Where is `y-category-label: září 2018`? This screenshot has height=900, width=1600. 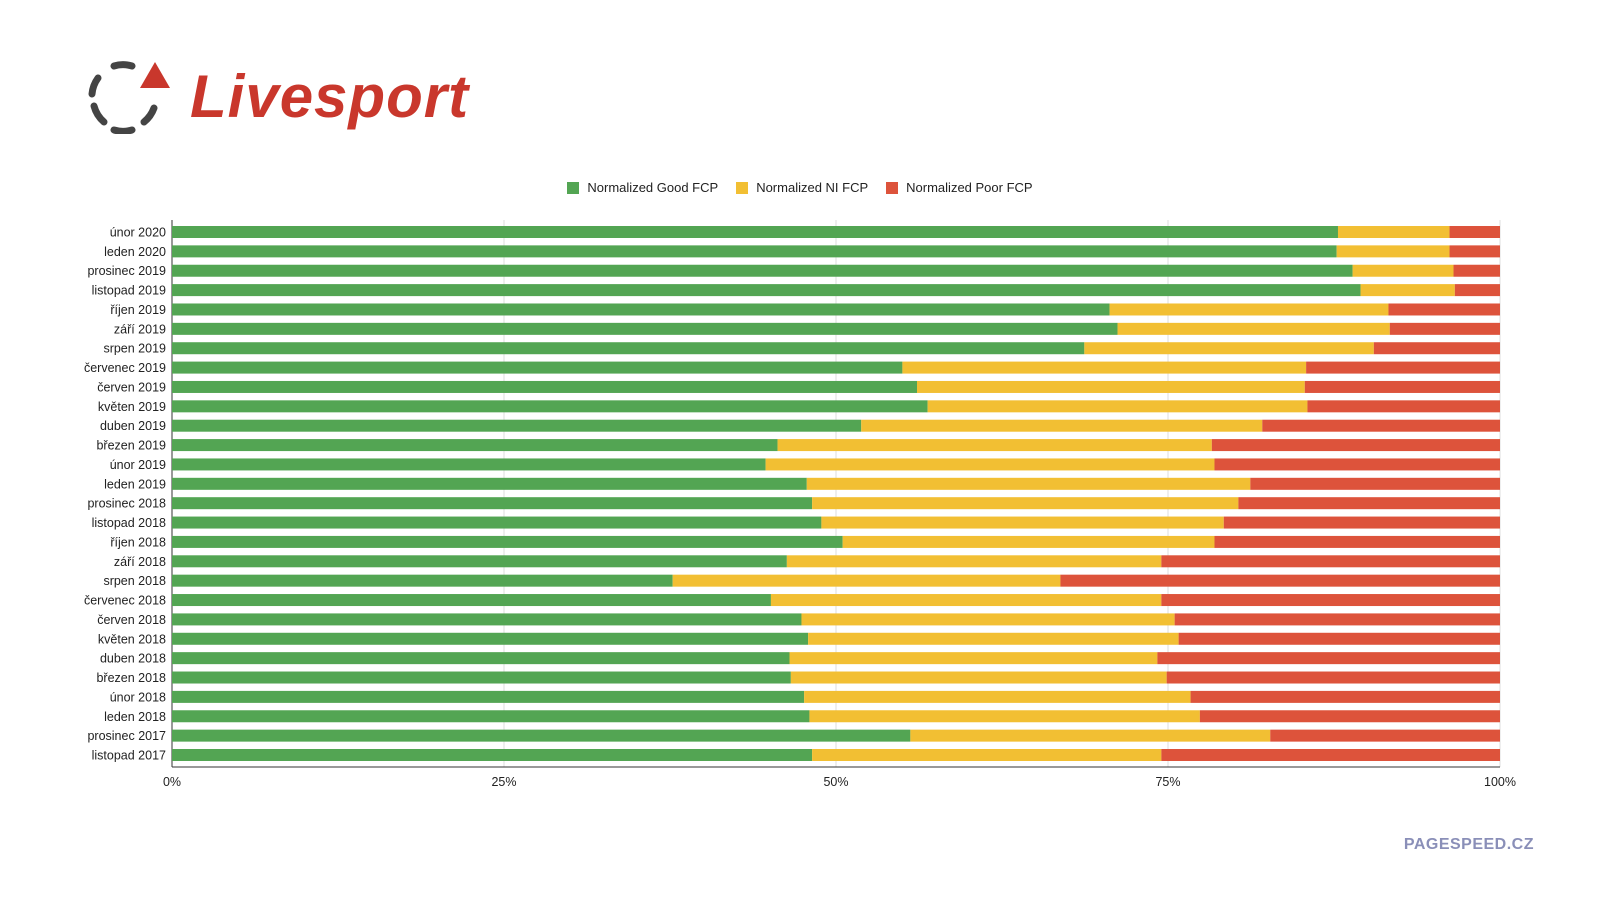 y-category-label: září 2018 is located at coordinates (140, 562).